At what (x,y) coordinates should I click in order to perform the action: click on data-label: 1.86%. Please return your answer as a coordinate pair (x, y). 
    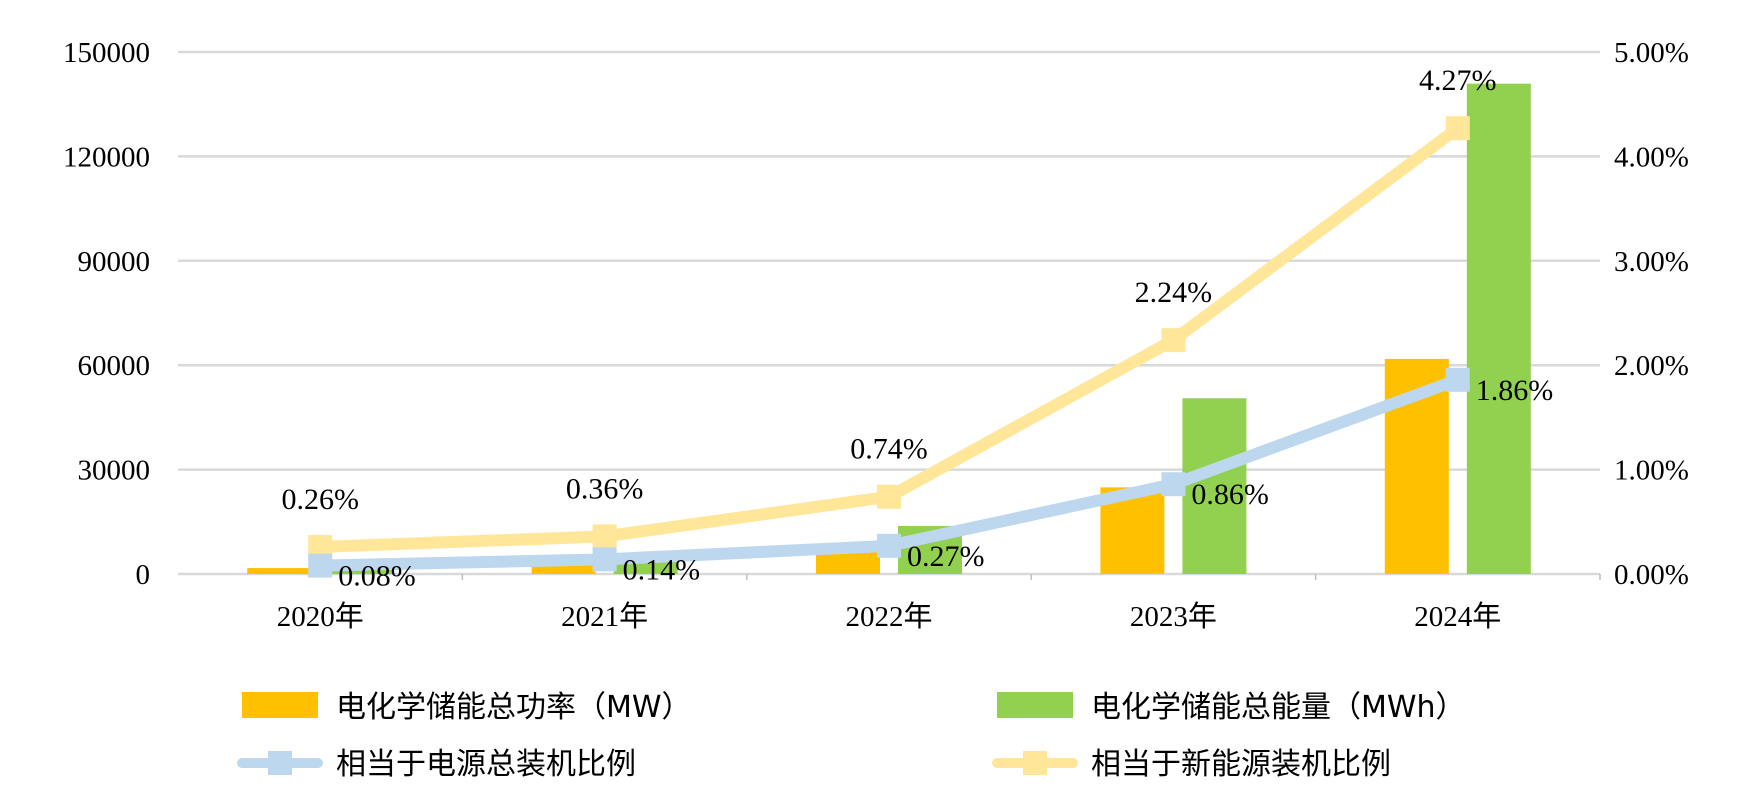
    Looking at the image, I should click on (1515, 390).